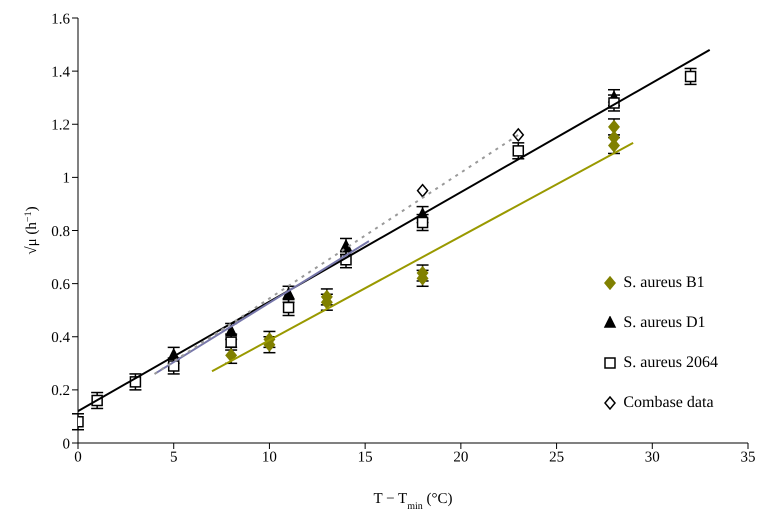 The width and height of the screenshot is (758, 517). Describe the element at coordinates (664, 283) in the screenshot. I see `legend-label: S. aureus B1` at that location.